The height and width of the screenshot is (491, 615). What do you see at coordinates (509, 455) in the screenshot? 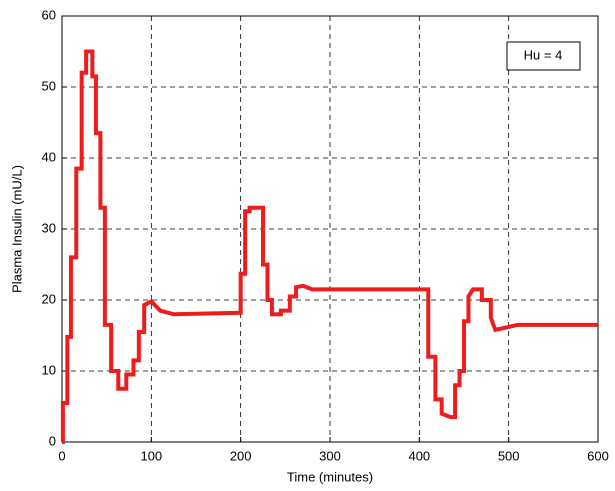
I see `x-tick-label: 500` at bounding box center [509, 455].